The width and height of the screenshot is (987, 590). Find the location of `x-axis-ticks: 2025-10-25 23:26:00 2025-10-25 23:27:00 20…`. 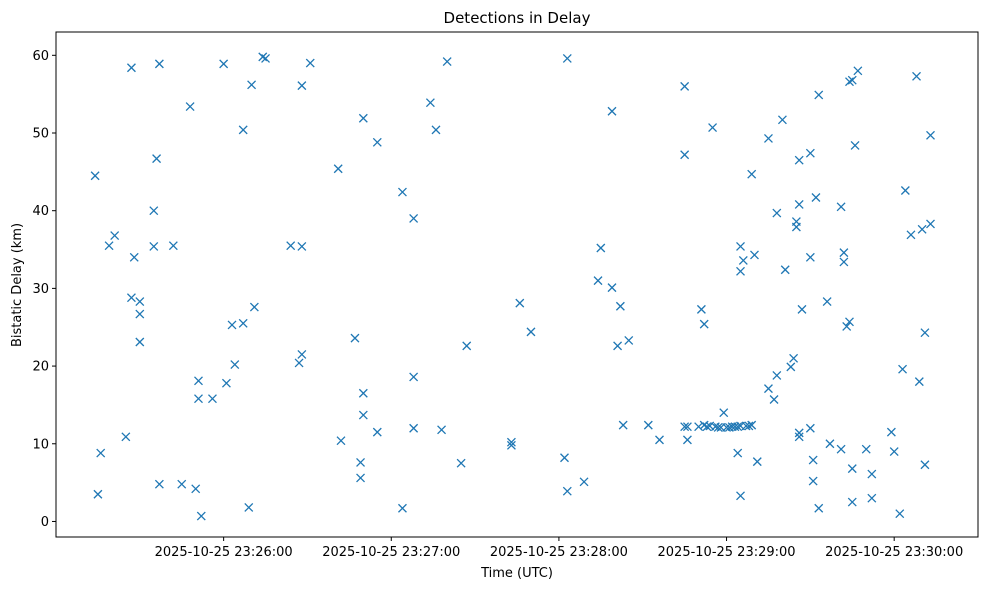

x-axis-ticks: 2025-10-25 23:26:00 2025-10-25 23:27:00 20… is located at coordinates (559, 548).